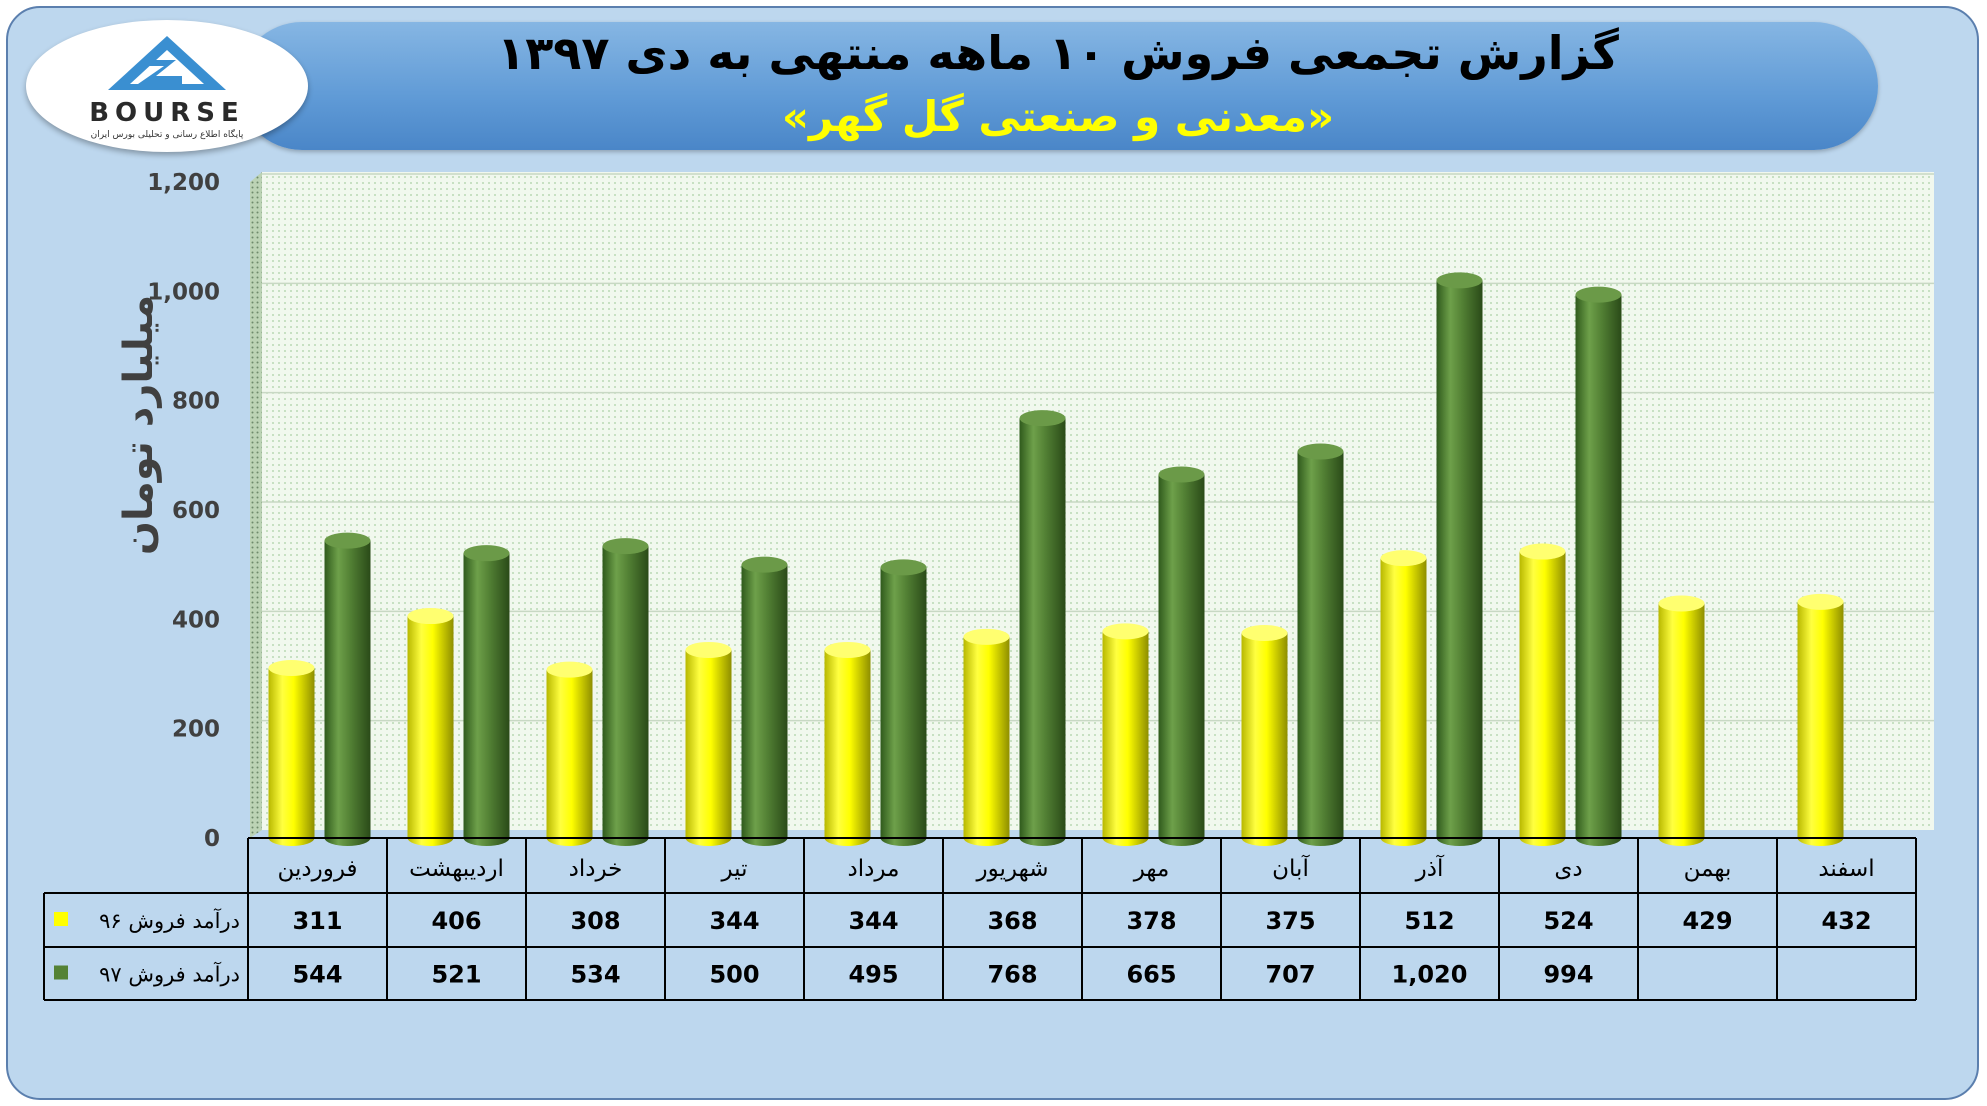  Describe the element at coordinates (1708, 869) in the screenshot. I see `x-tick-label: بهمن` at that location.